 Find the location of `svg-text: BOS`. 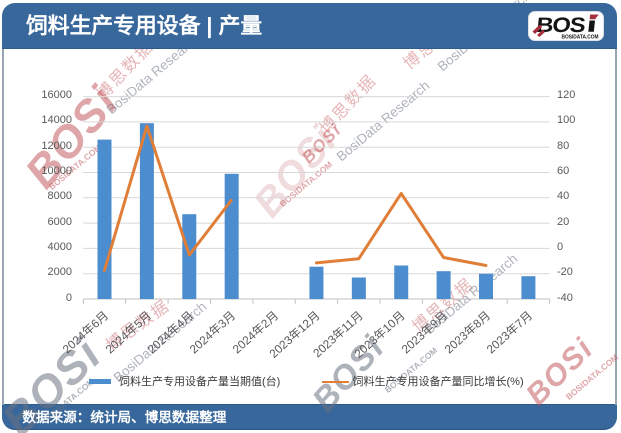

svg-text: BOS is located at coordinates (560, 24).